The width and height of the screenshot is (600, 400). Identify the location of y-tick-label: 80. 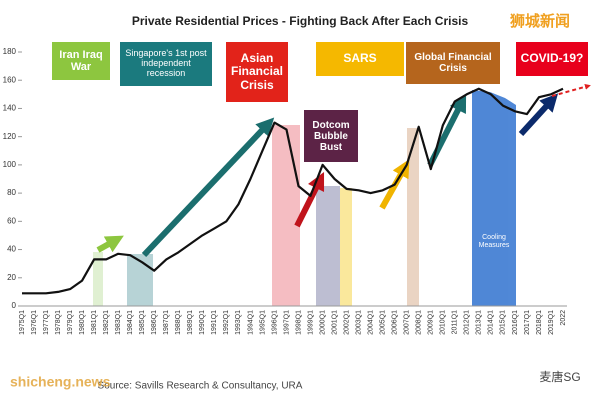
(11, 192).